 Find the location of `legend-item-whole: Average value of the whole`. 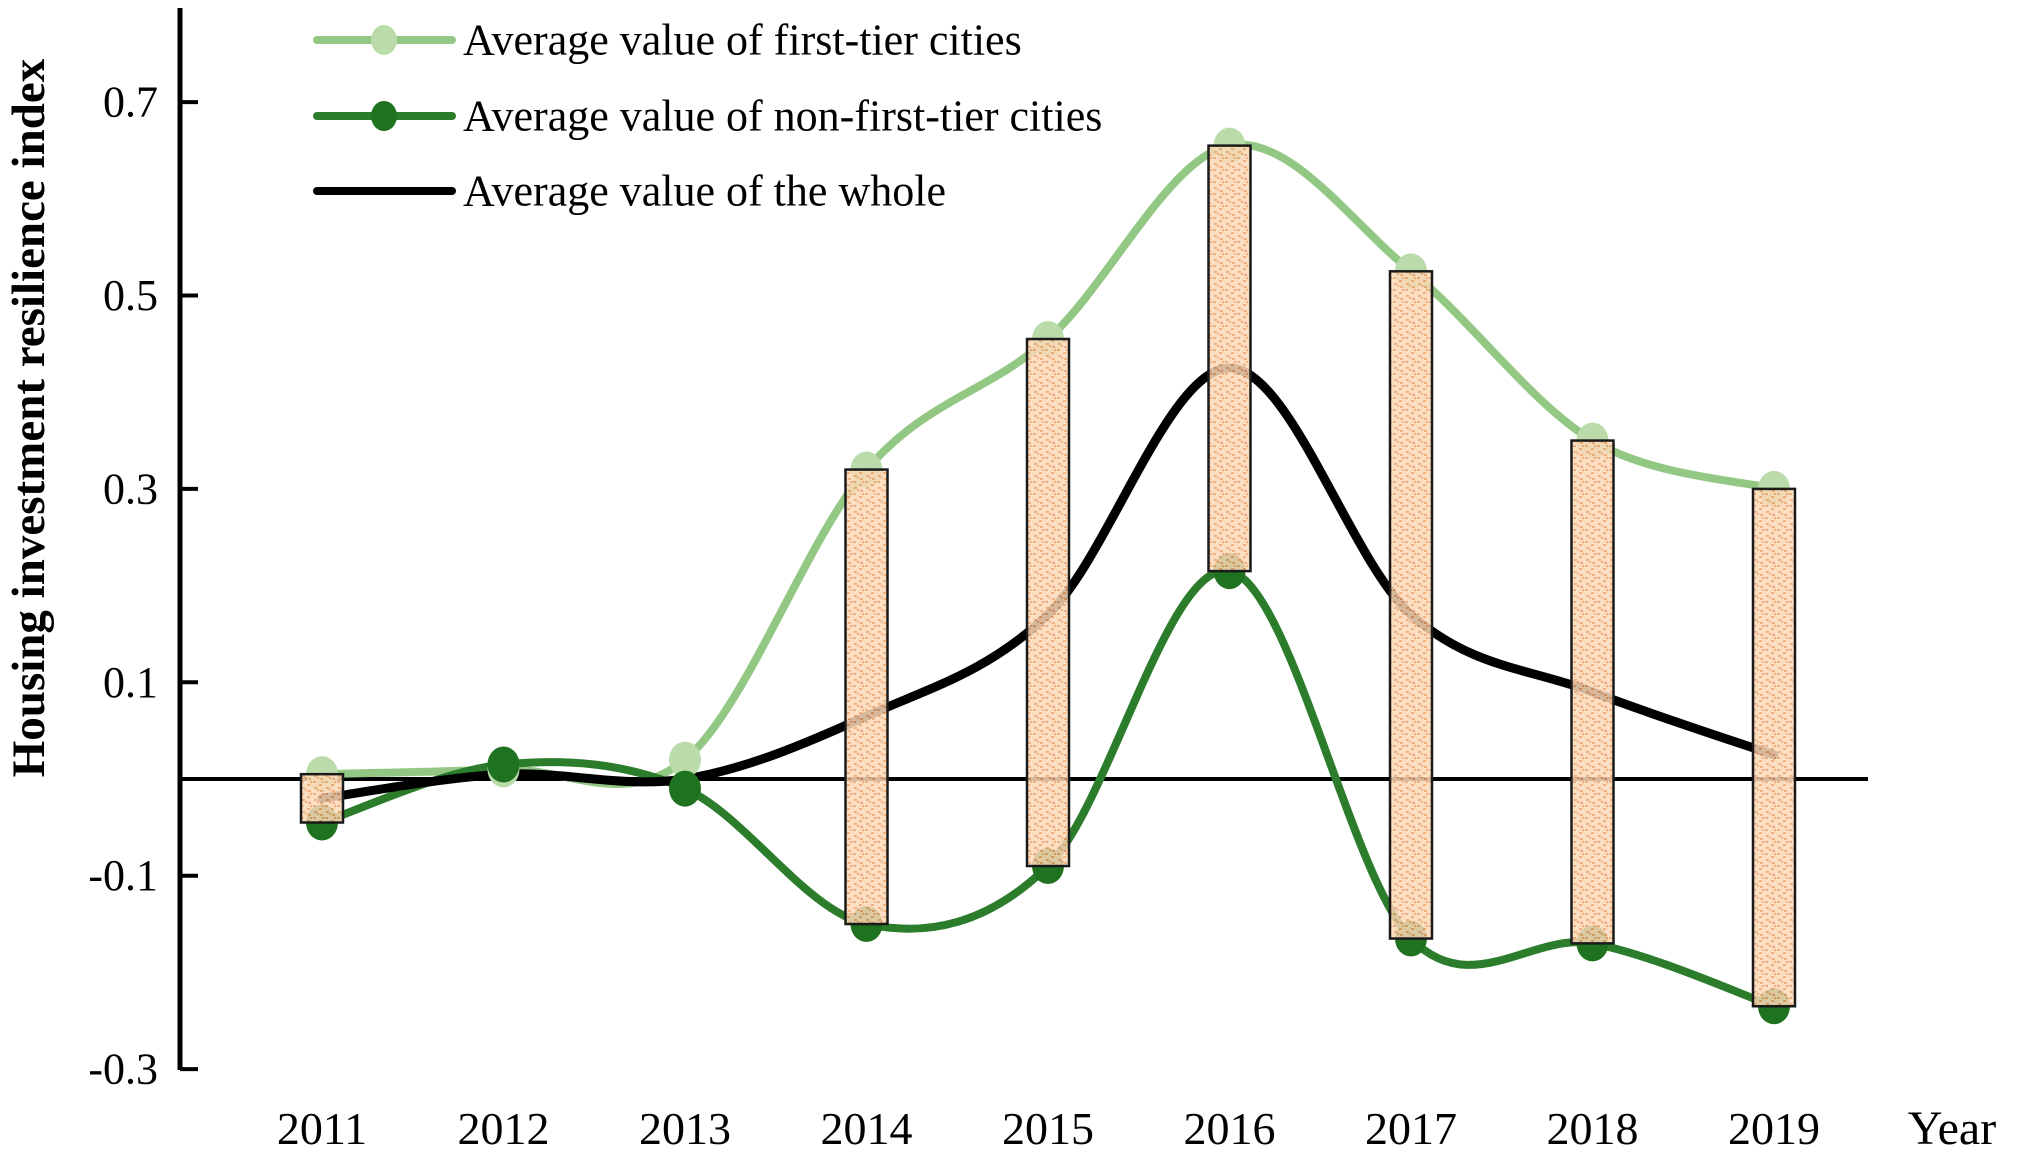

legend-item-whole: Average value of the whole is located at coordinates (629, 191).